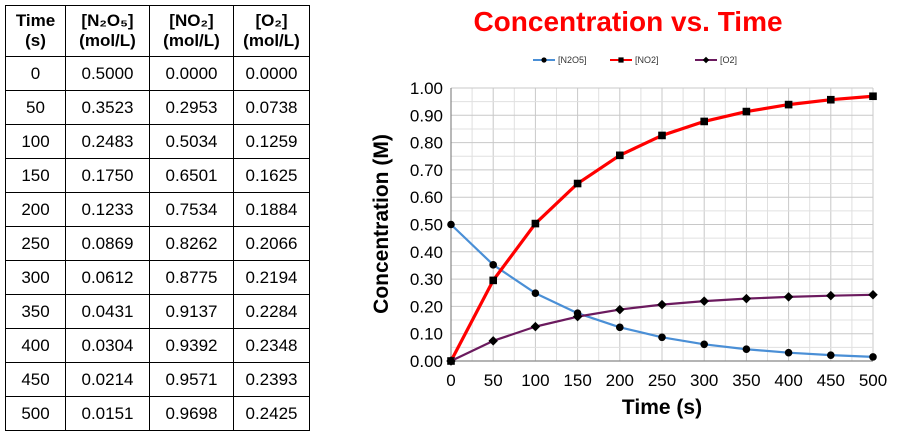 The height and width of the screenshot is (434, 900). I want to click on n2o5-cell: 0.0612, so click(107, 277).